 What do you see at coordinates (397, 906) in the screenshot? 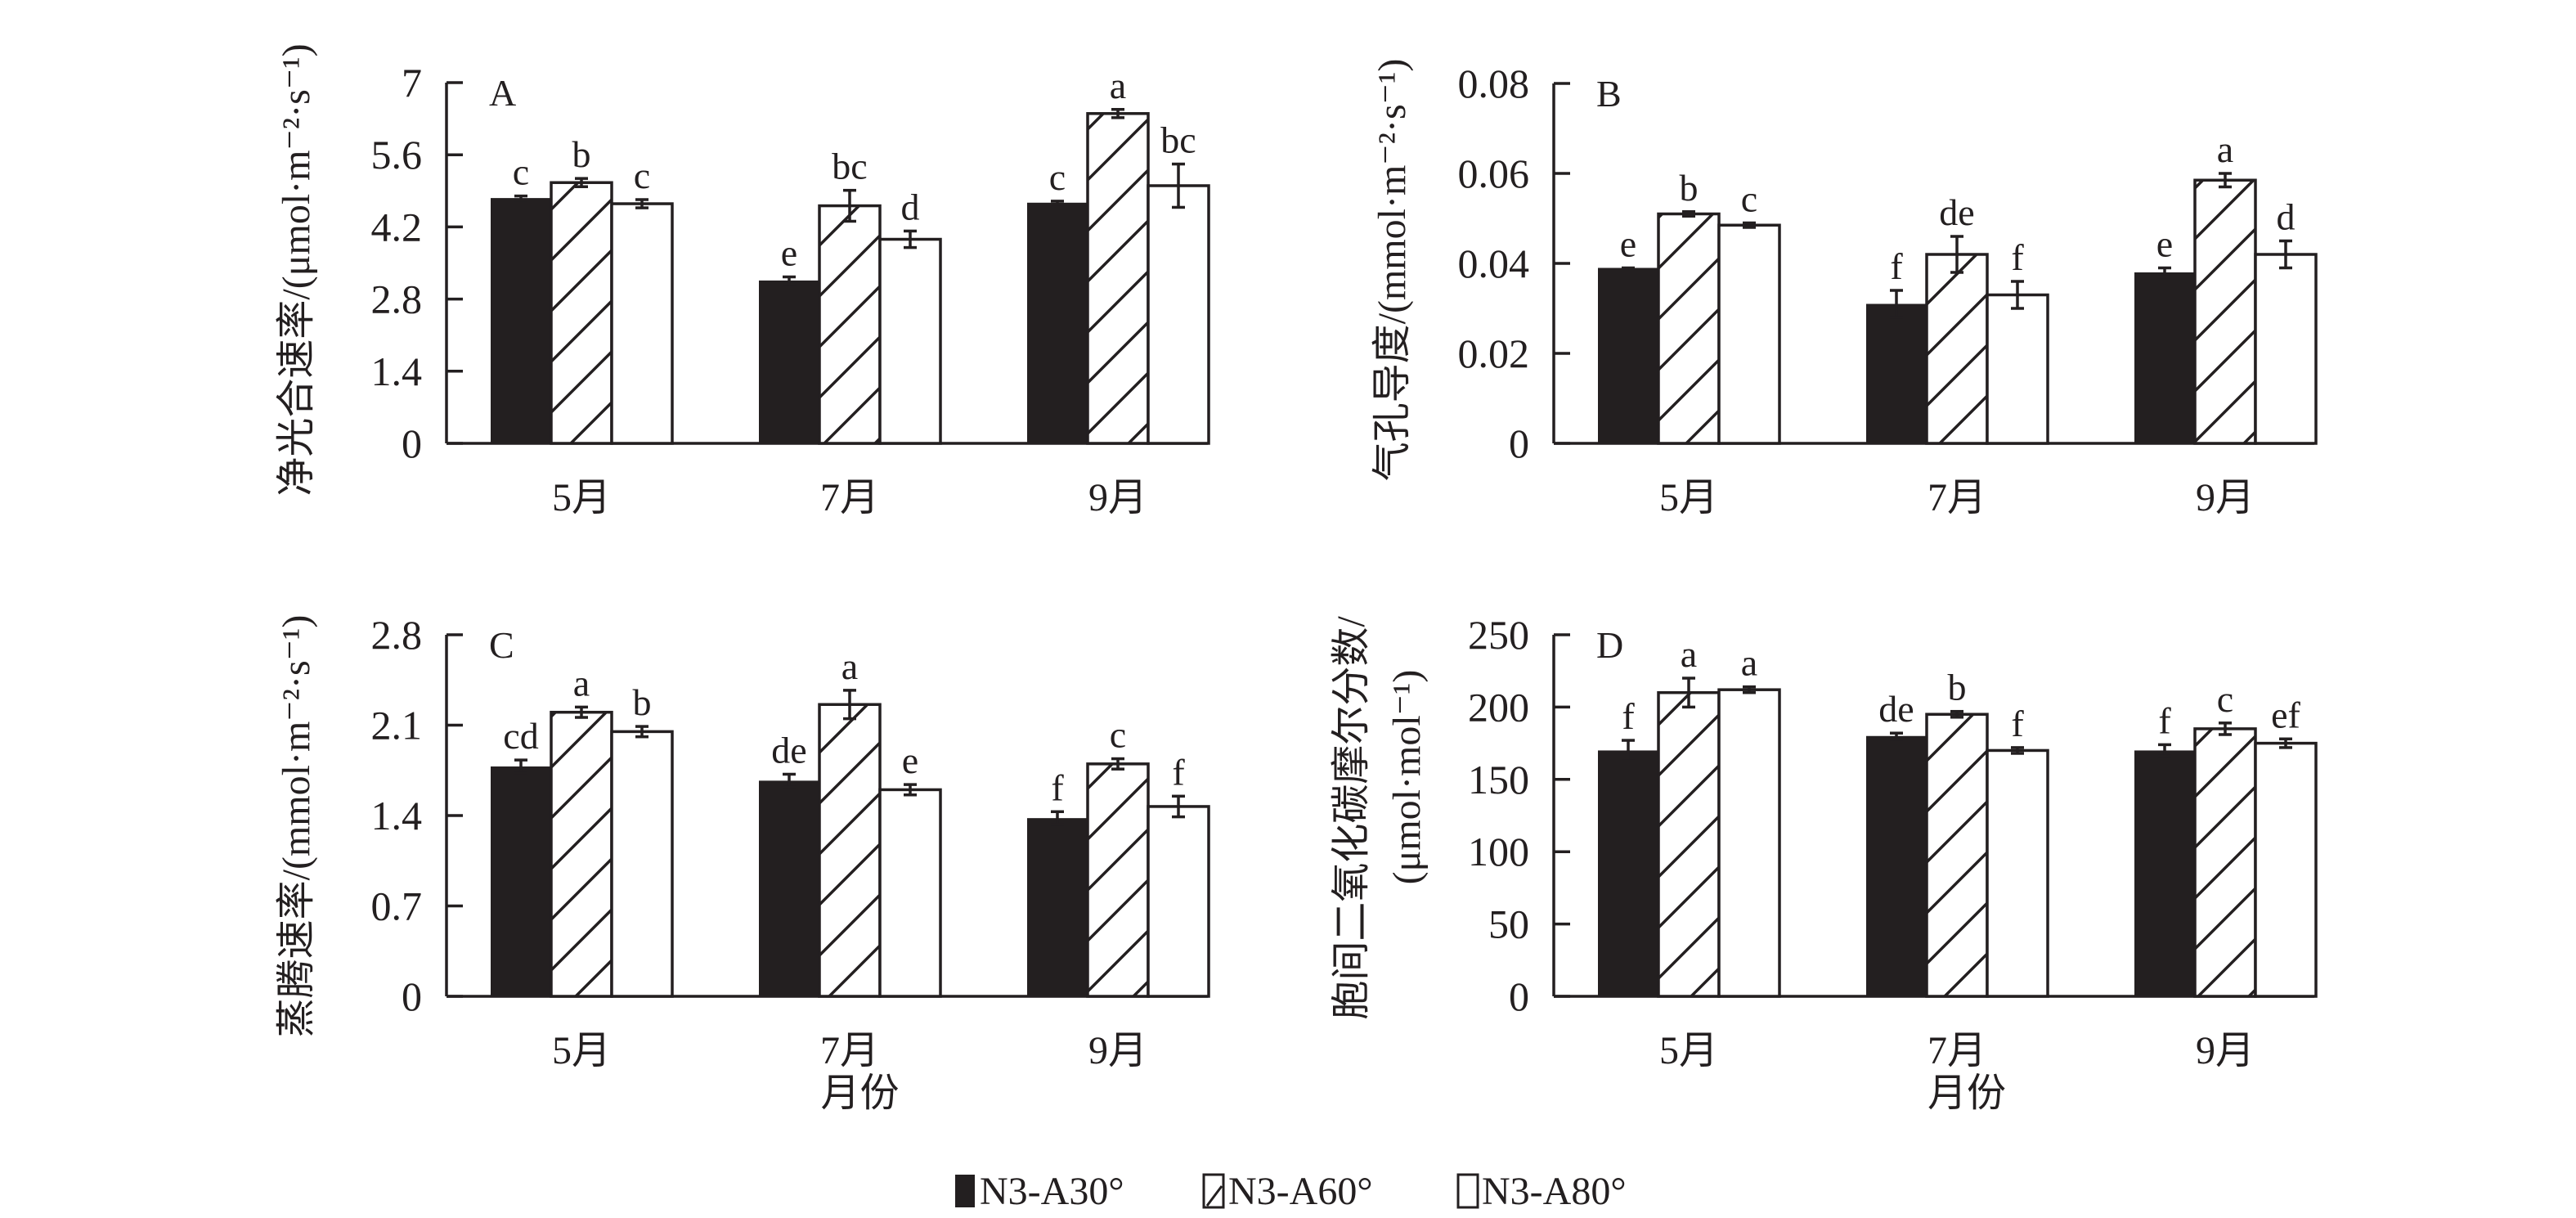
I see `y-tick-label: 0.7` at bounding box center [397, 906].